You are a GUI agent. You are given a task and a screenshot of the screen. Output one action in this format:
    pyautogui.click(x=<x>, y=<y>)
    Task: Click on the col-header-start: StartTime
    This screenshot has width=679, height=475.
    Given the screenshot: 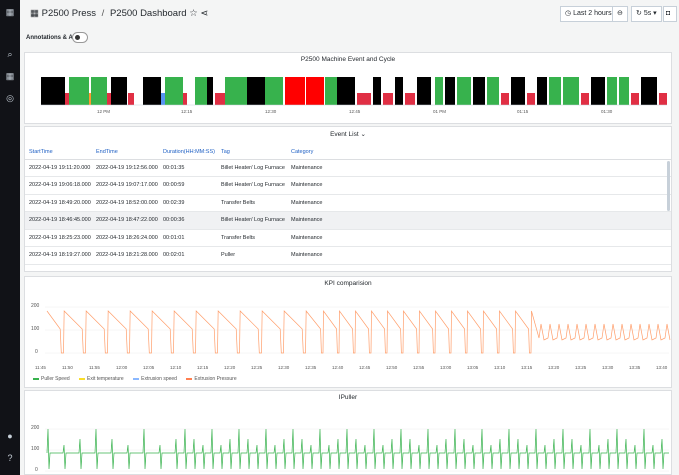 What is the action you would take?
    pyautogui.click(x=58, y=152)
    